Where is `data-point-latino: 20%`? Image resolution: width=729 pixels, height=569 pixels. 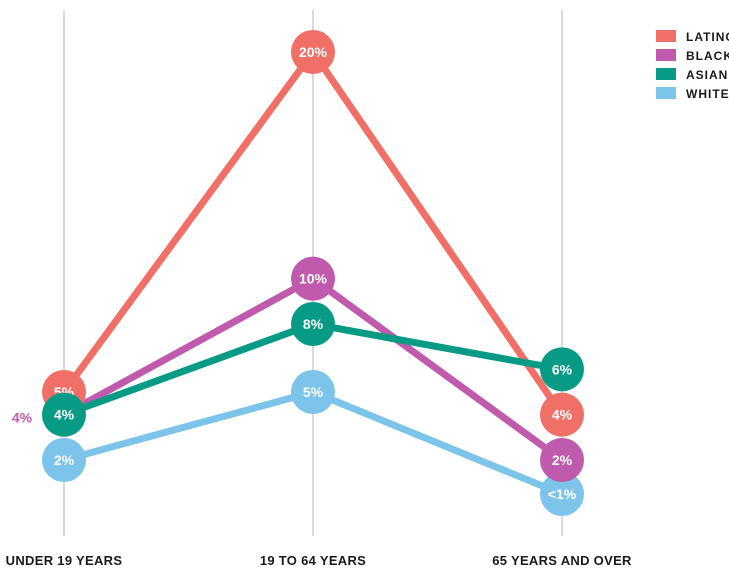
data-point-latino: 20% is located at coordinates (313, 52).